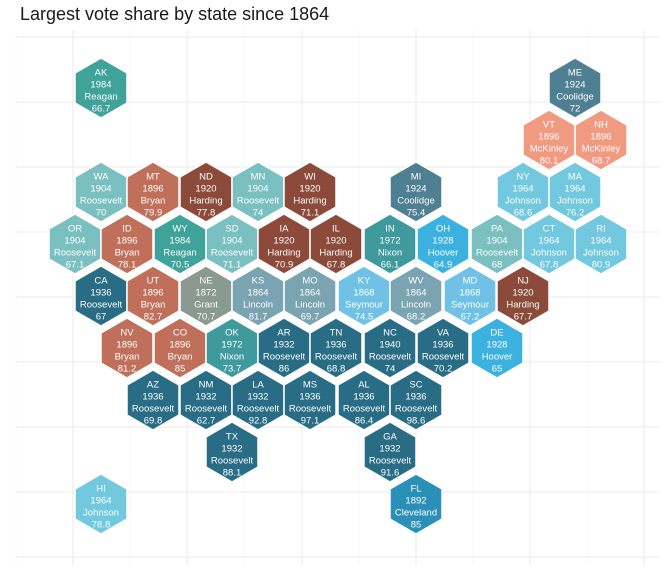  I want to click on state-share: 75.4, so click(416, 213).